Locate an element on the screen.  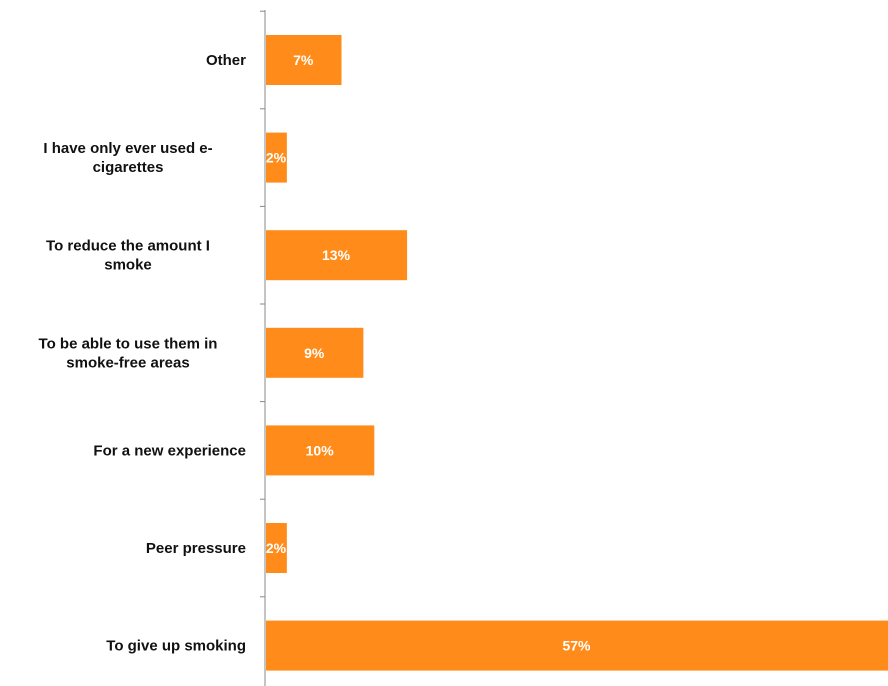
category-label: Peer pressure is located at coordinates (196, 548).